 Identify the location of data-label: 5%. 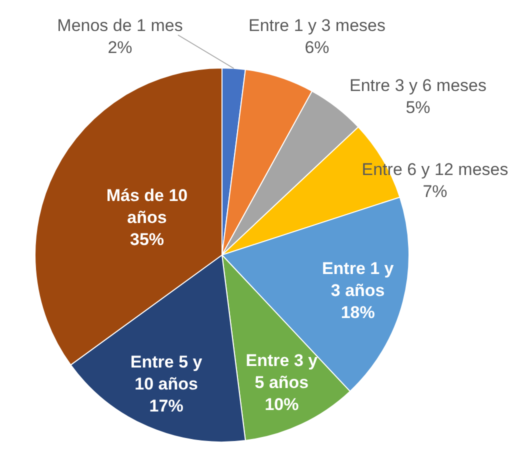
(418, 107).